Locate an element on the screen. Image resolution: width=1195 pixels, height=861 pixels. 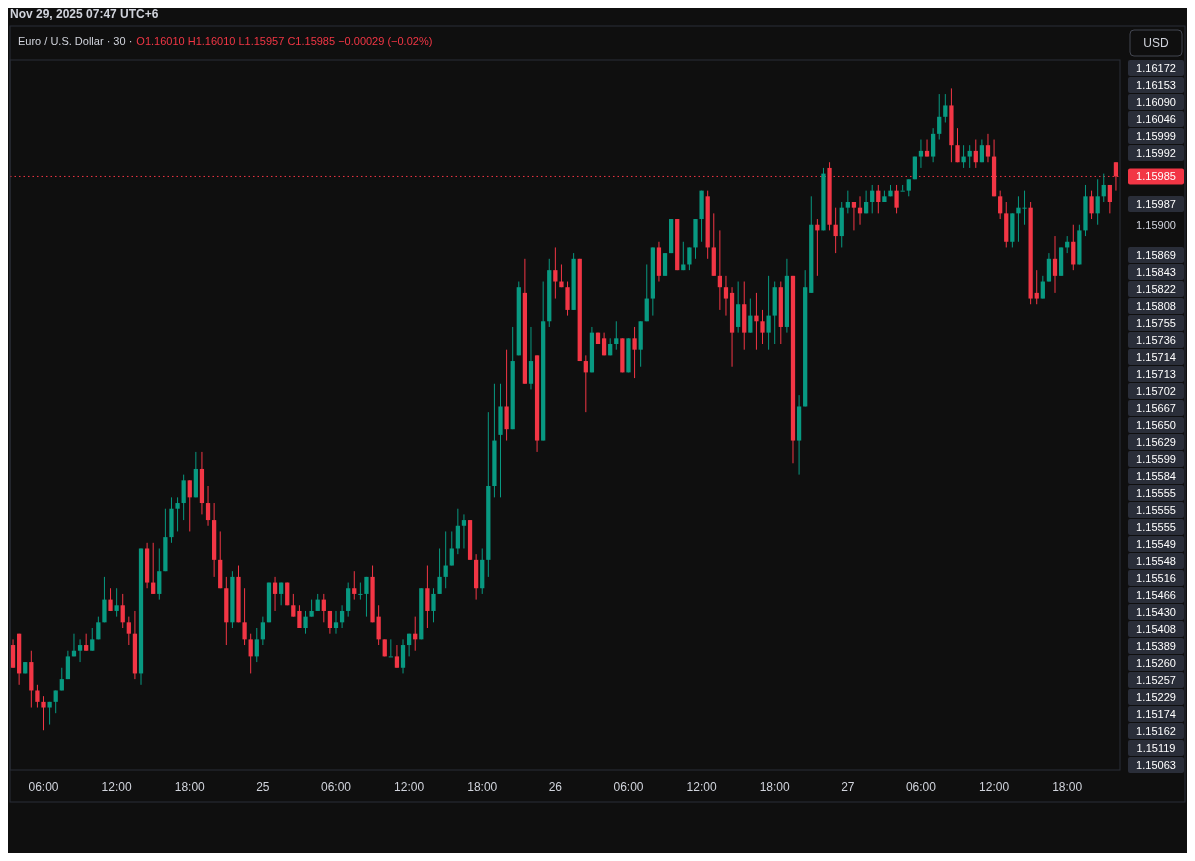
text: 1.15599 is located at coordinates (1156, 459).